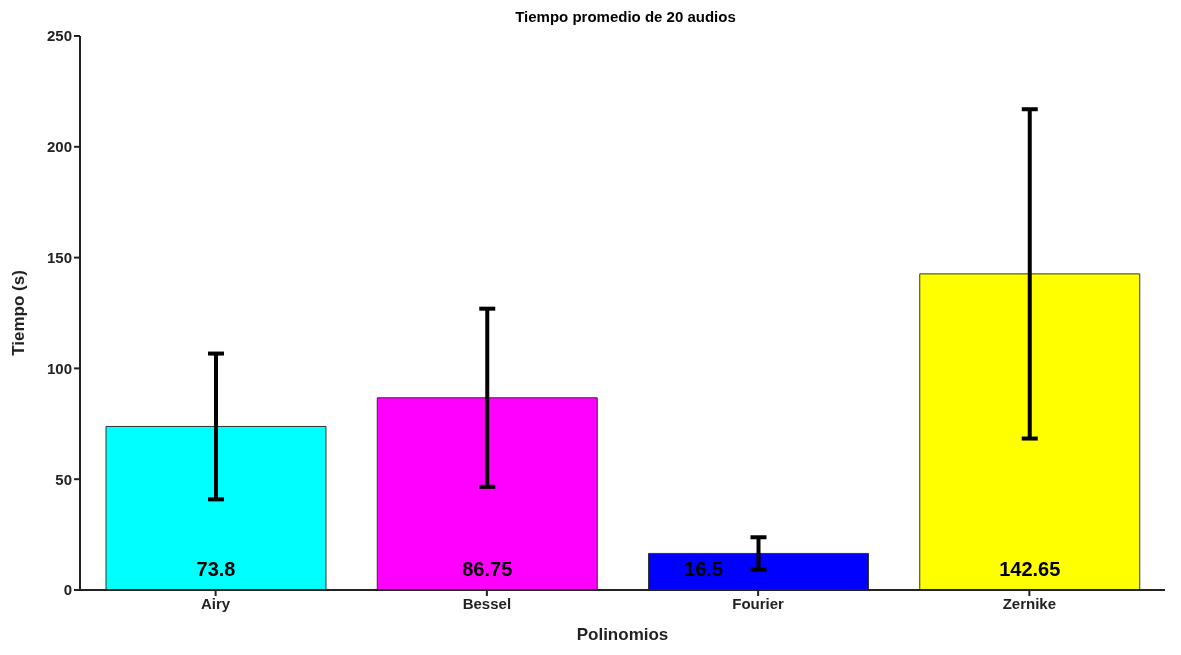 The height and width of the screenshot is (655, 1181). Describe the element at coordinates (1030, 569) in the screenshot. I see `data-label: 142.65` at that location.